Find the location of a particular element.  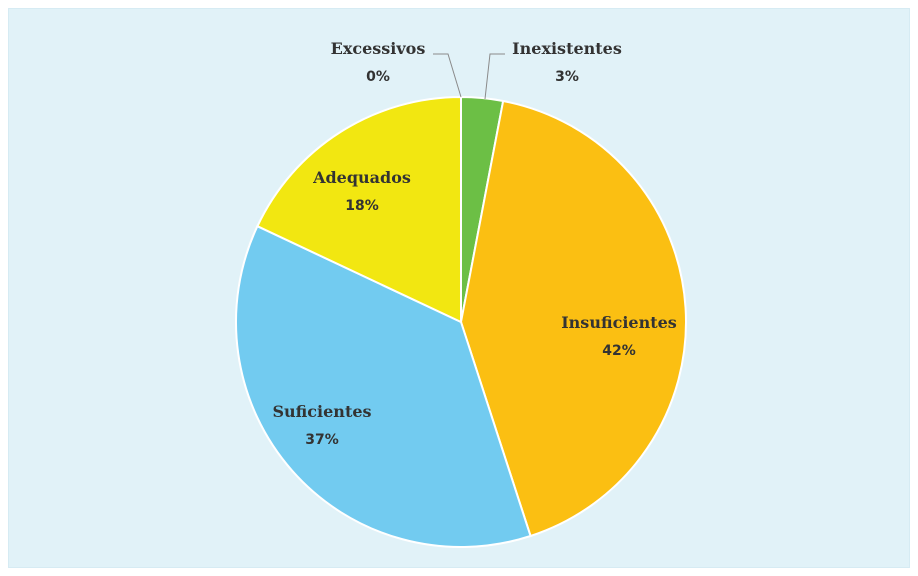

pie-slice-adequados is located at coordinates (359, 209).